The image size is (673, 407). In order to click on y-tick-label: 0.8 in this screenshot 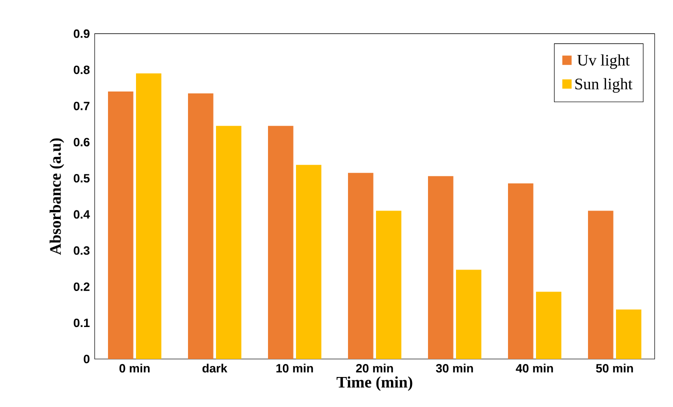, I will do `click(82, 70)`.